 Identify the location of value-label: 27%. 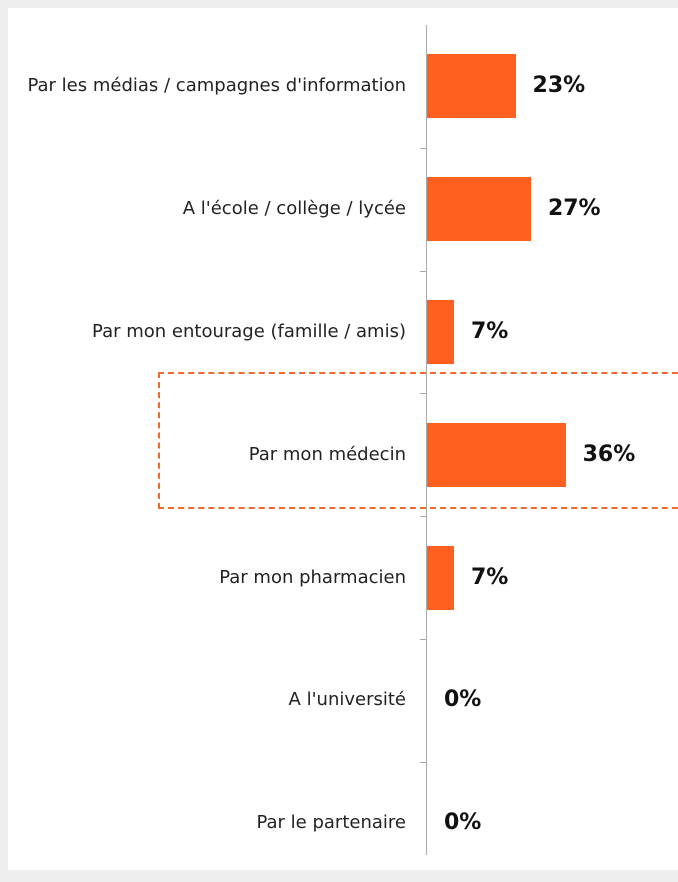
(574, 209).